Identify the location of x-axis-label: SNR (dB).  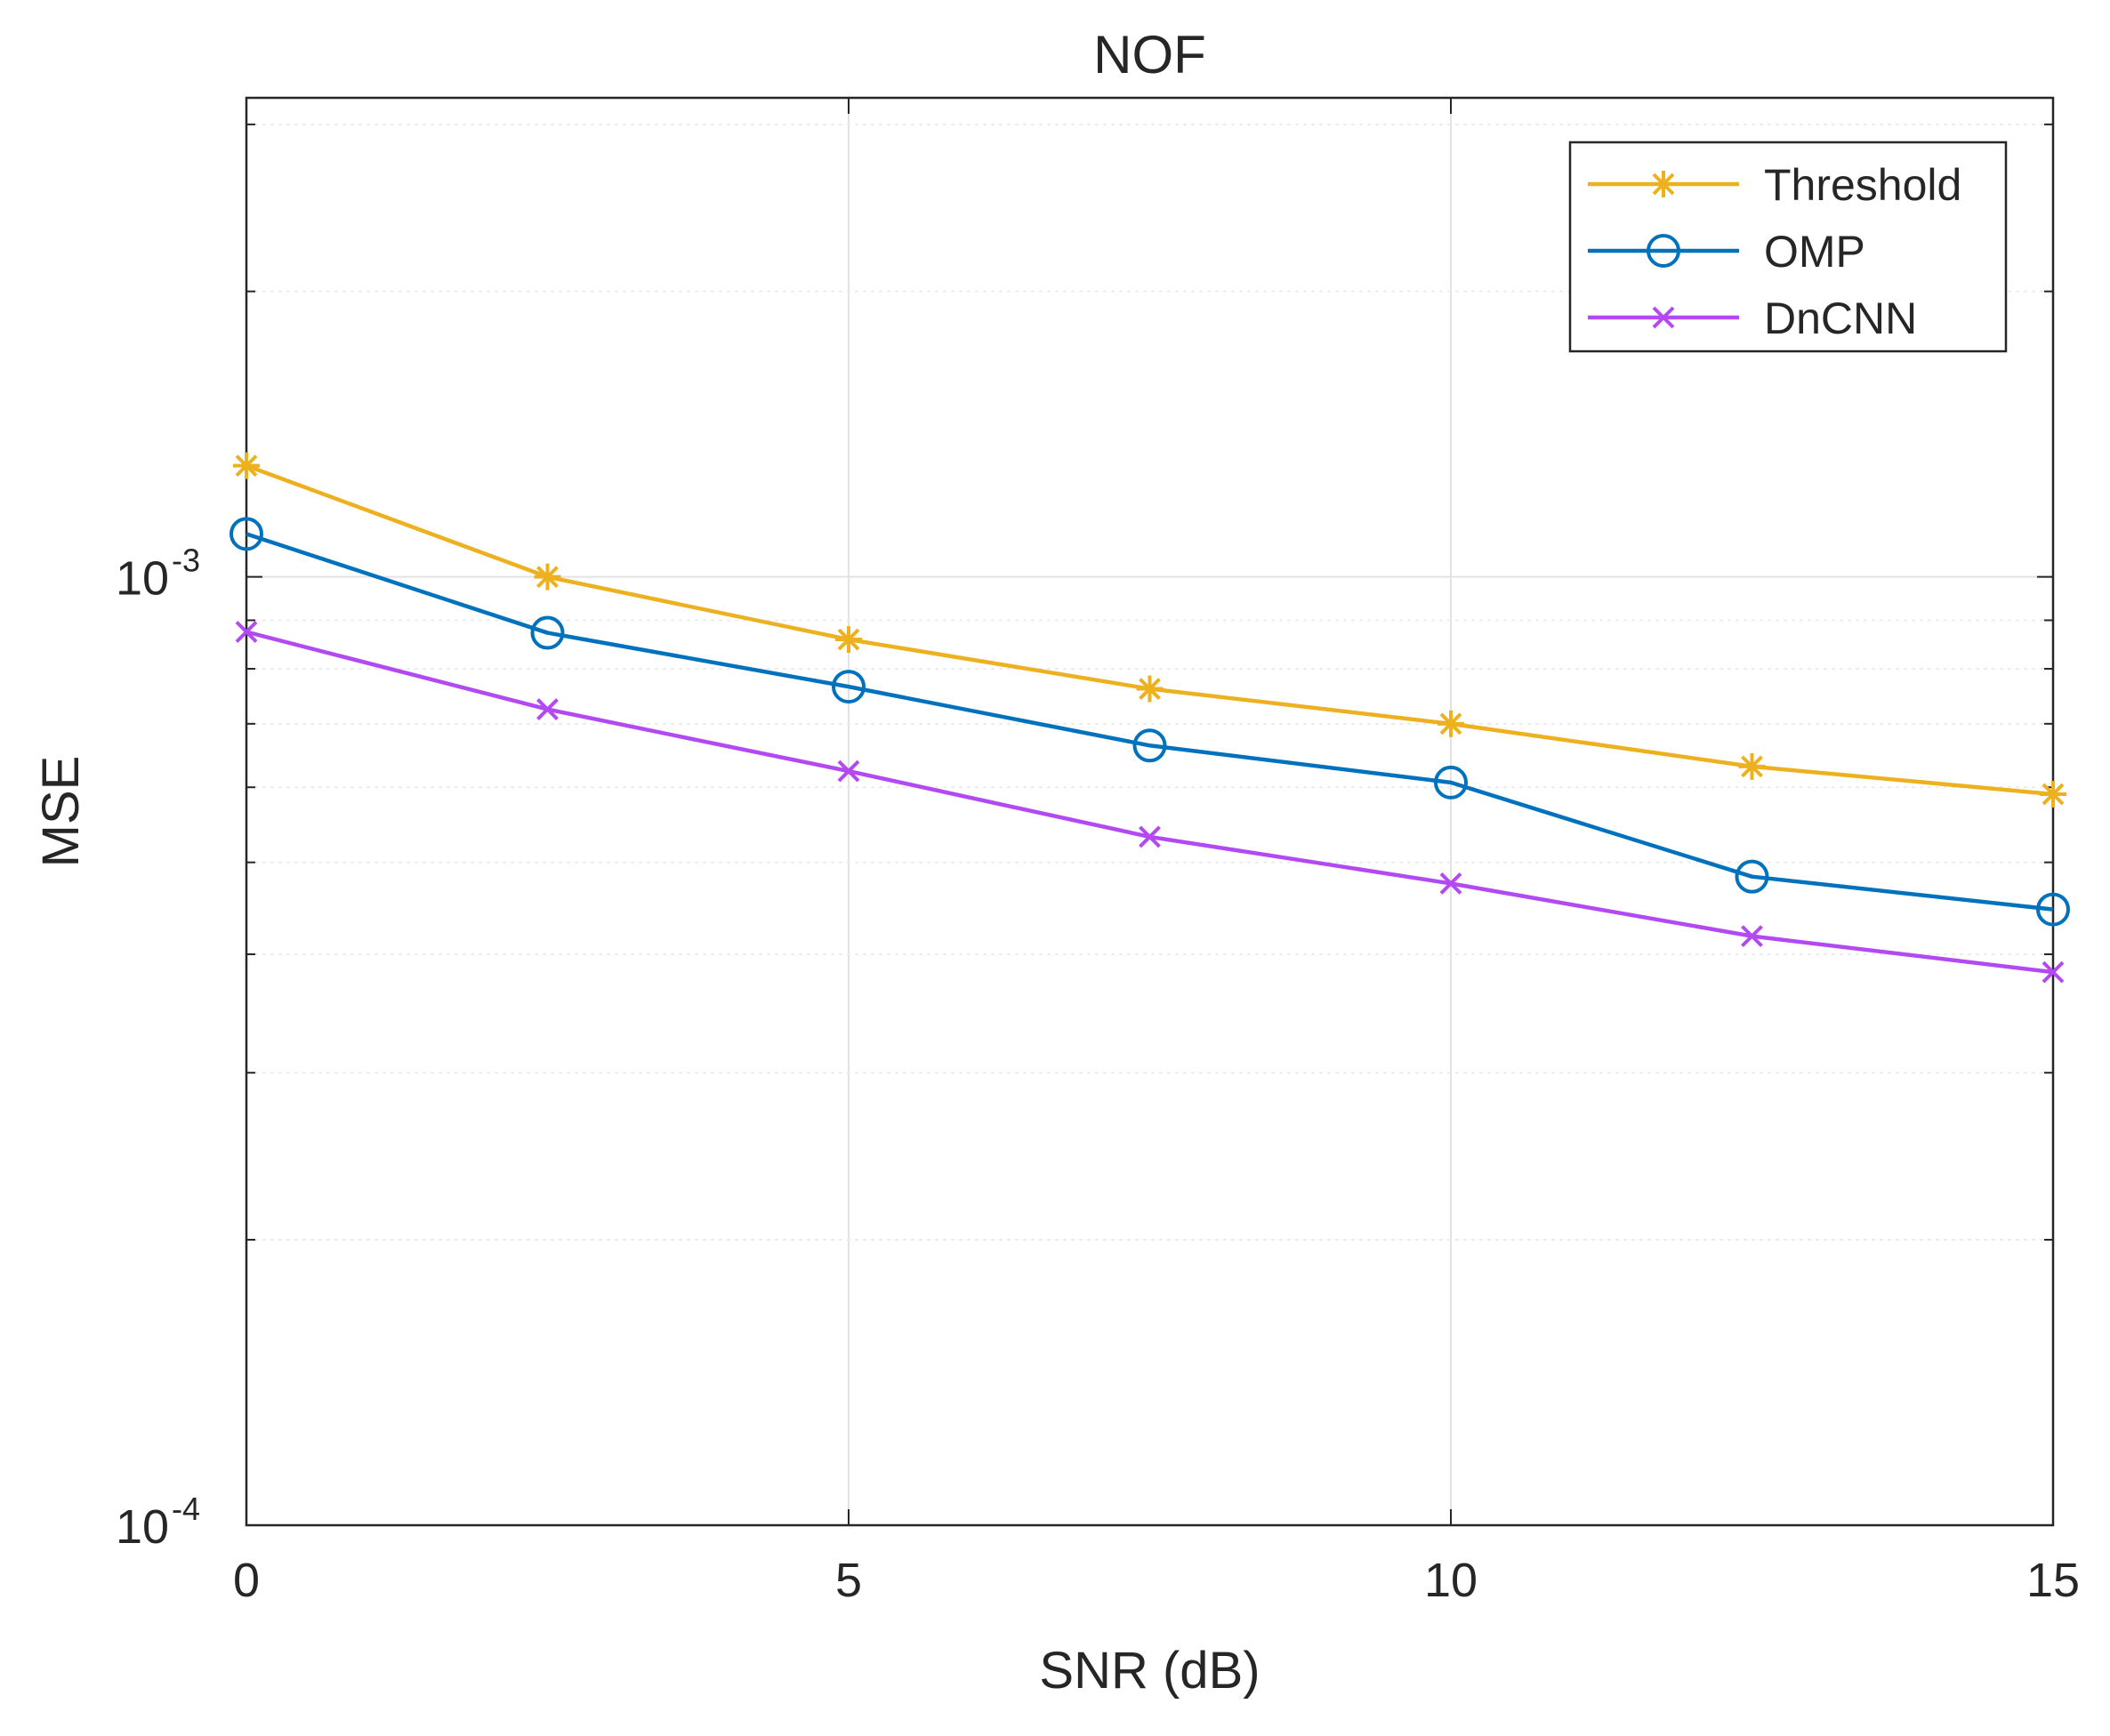
(1149, 1671).